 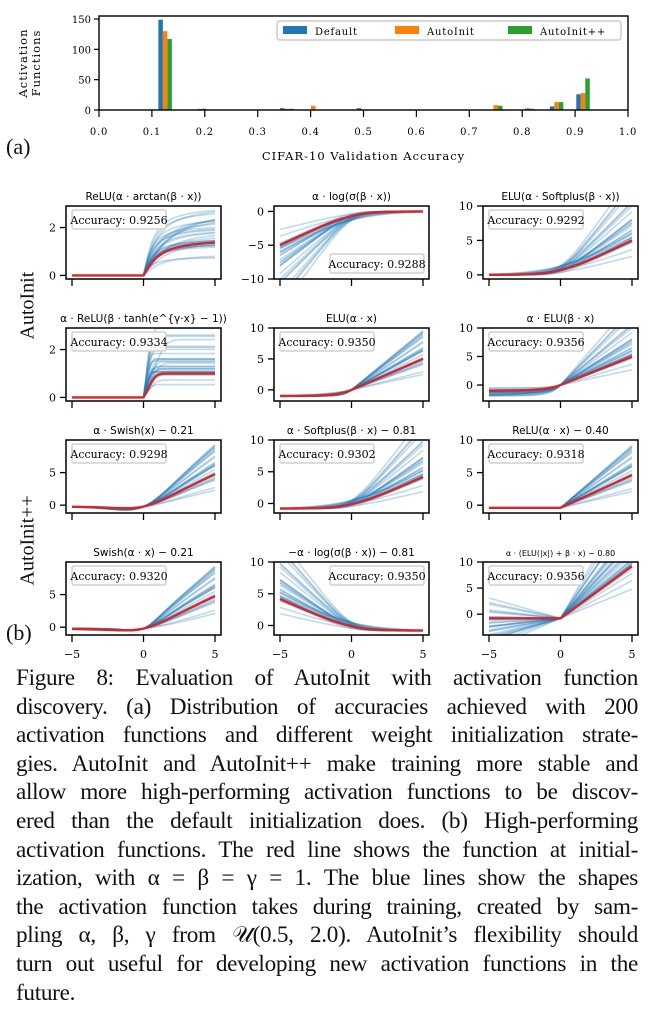 I want to click on y-tick-label: 100, so click(x=81, y=50).